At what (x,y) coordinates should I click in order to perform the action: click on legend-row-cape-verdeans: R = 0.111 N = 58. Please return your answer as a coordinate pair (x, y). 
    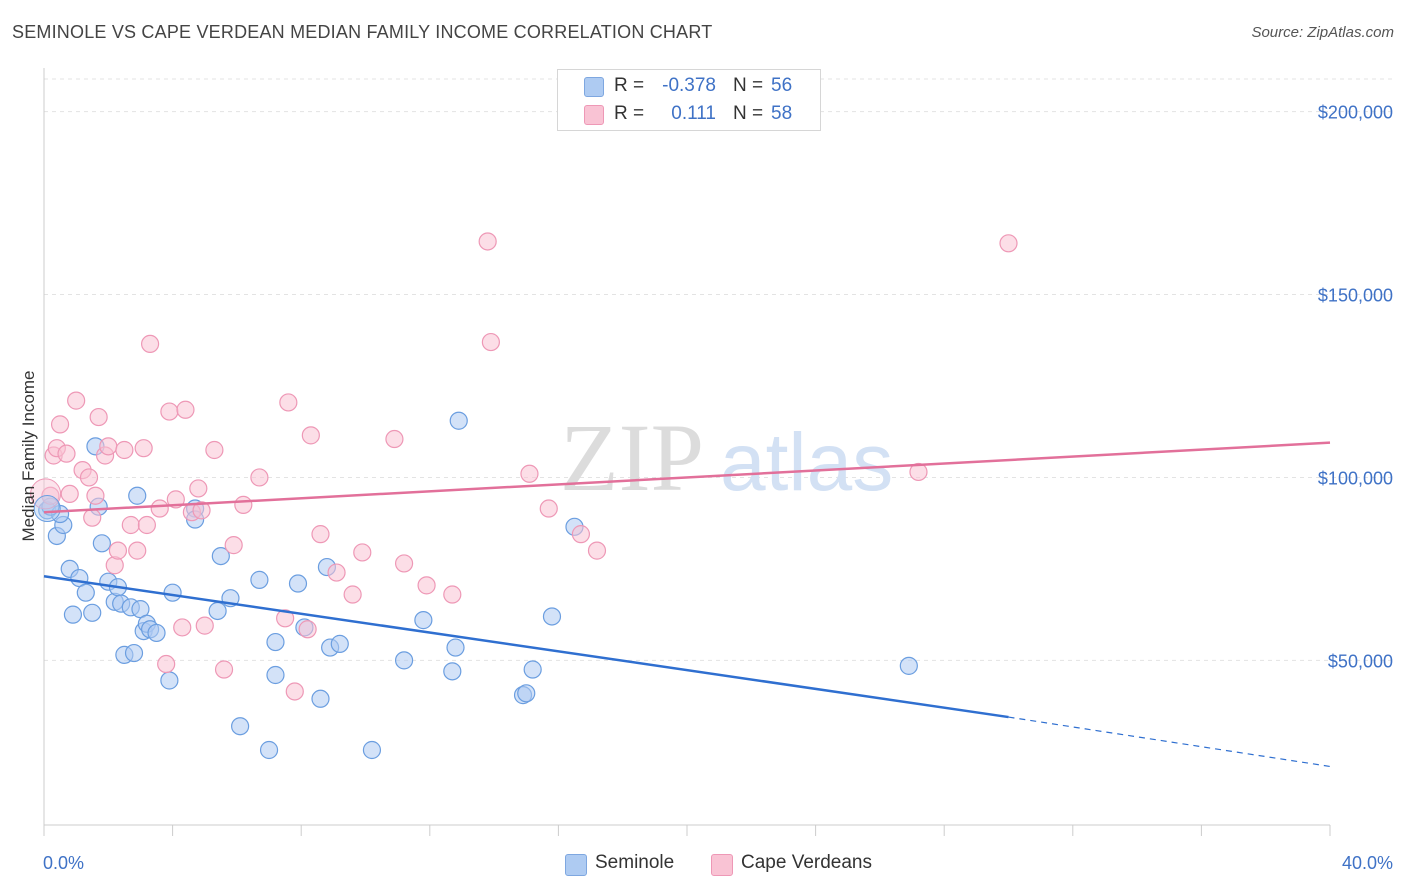
    Looking at the image, I should click on (689, 114).